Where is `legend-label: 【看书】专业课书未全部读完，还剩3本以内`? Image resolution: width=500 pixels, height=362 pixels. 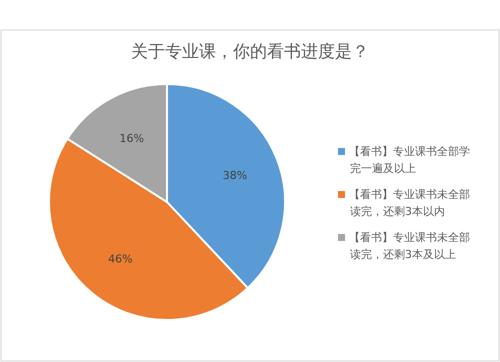 legend-label: 【看书】专业课书未全部读完，还剩3本以内 is located at coordinates (409, 203).